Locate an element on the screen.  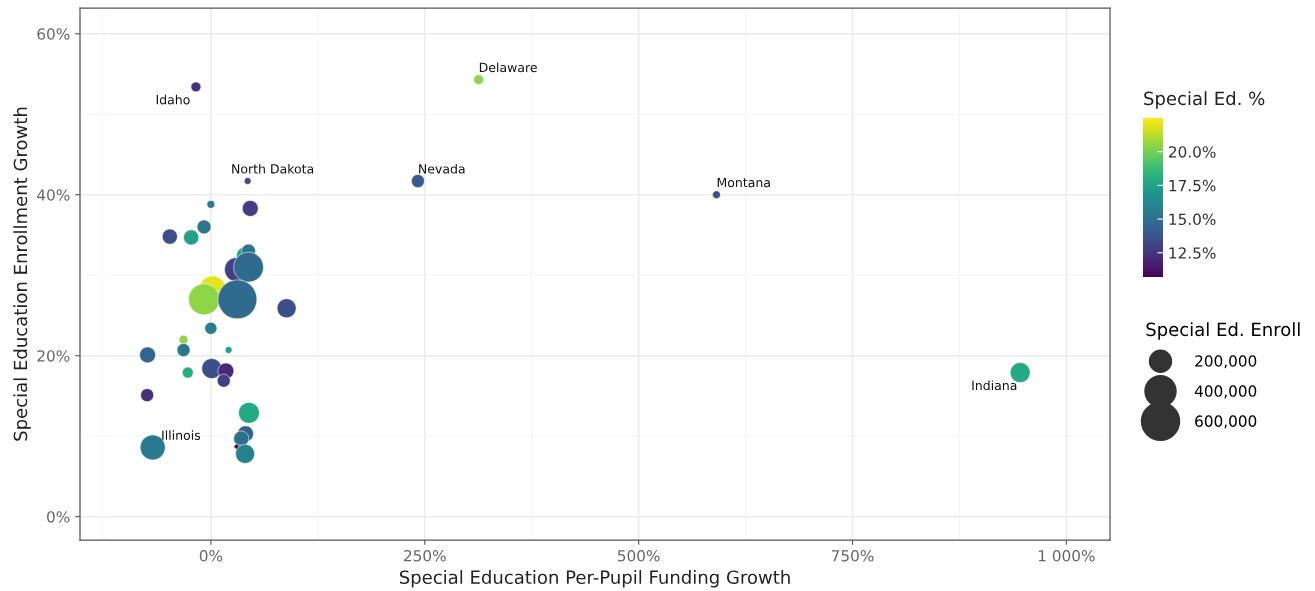
legend-label: 400,000 is located at coordinates (1225, 392).